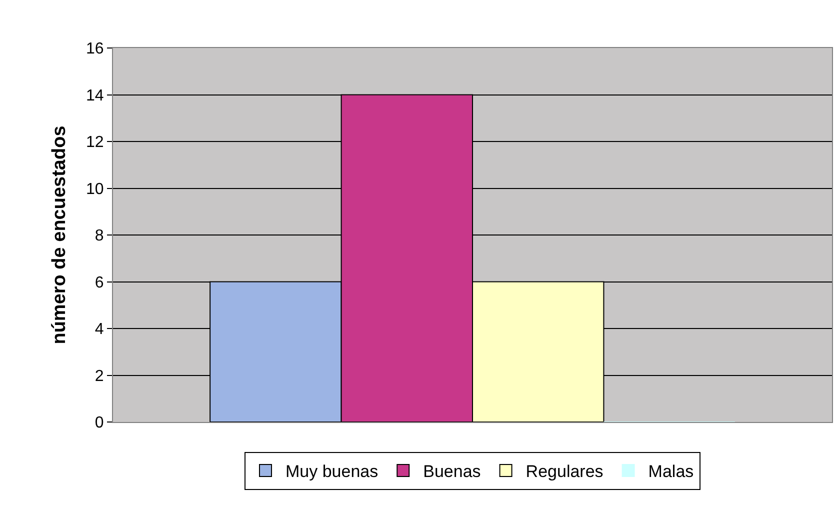  What do you see at coordinates (565, 472) in the screenshot?
I see `legend-label: Regulares` at bounding box center [565, 472].